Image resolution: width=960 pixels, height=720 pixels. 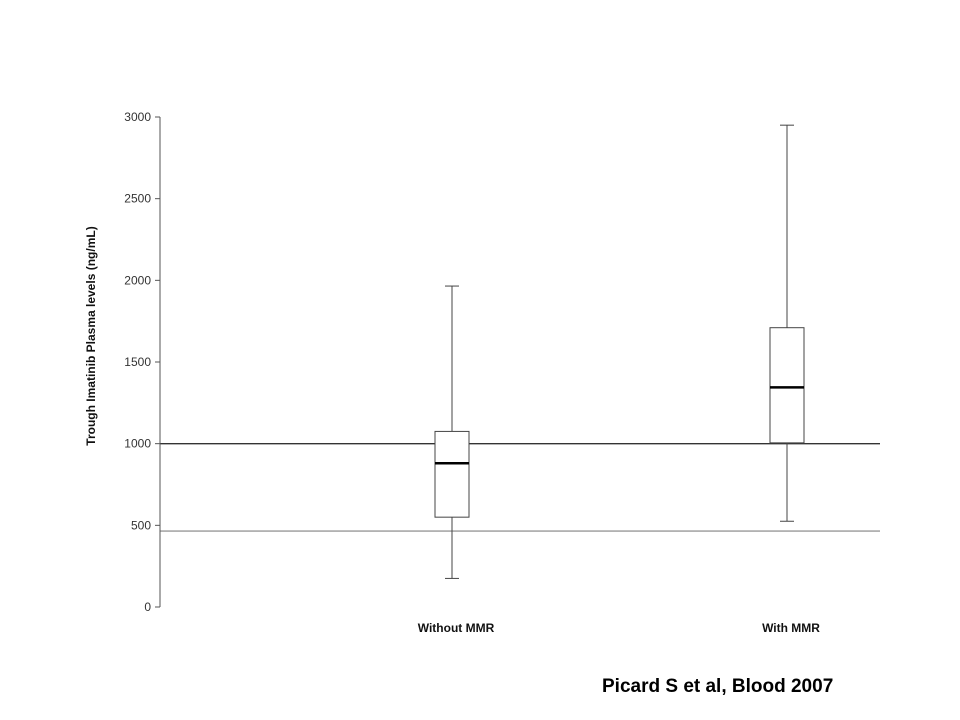 I want to click on y-axis: 0 500 1000 1500 2000 2500 3000, so click(x=142, y=362).